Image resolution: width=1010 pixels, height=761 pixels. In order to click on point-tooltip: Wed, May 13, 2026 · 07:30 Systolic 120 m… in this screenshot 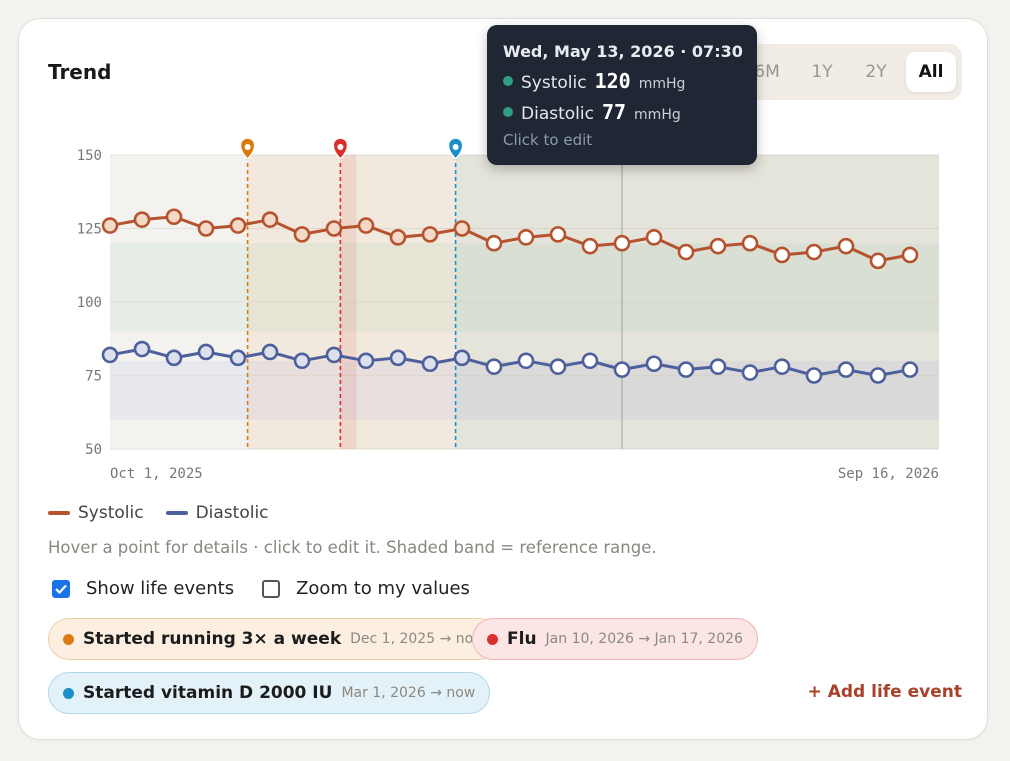, I will do `click(622, 95)`.